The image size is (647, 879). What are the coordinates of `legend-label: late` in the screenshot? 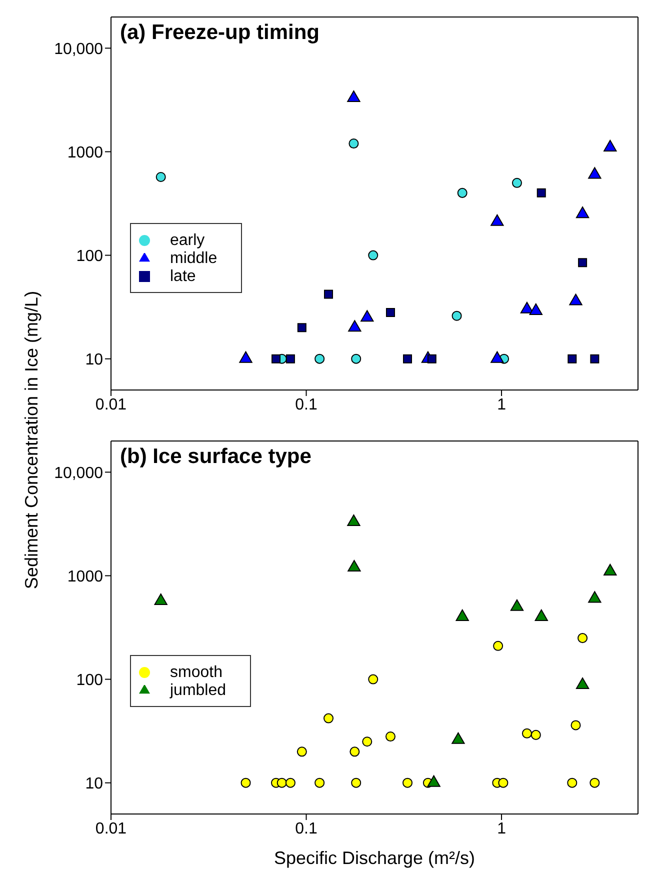 It's located at (183, 276).